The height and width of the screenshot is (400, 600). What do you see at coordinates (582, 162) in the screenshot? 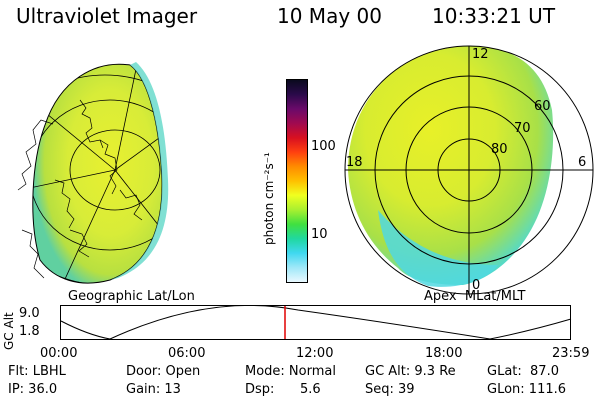
I see `mlt-label-6: 6` at bounding box center [582, 162].